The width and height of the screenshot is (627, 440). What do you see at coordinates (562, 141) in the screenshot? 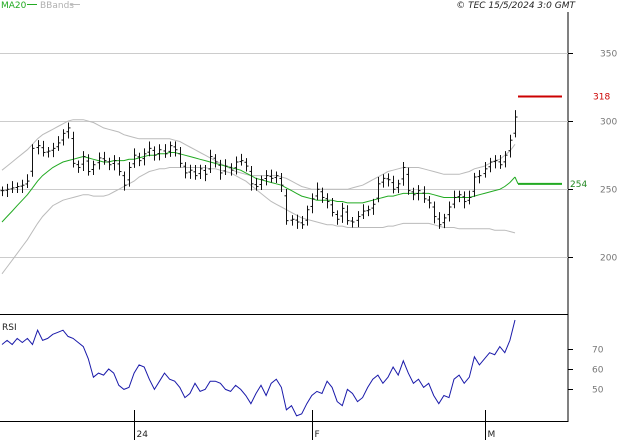
I see `price-levels: 318 254` at bounding box center [562, 141].